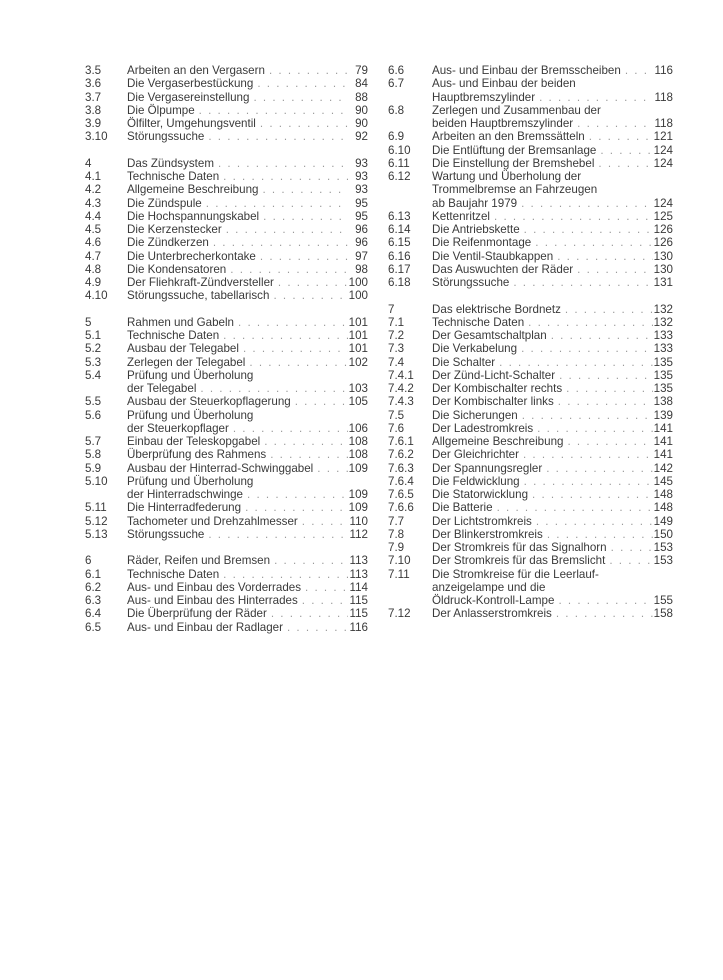 This screenshot has height=980, width=723. I want to click on entry-title: Die Hinterradfederung, so click(184, 508).